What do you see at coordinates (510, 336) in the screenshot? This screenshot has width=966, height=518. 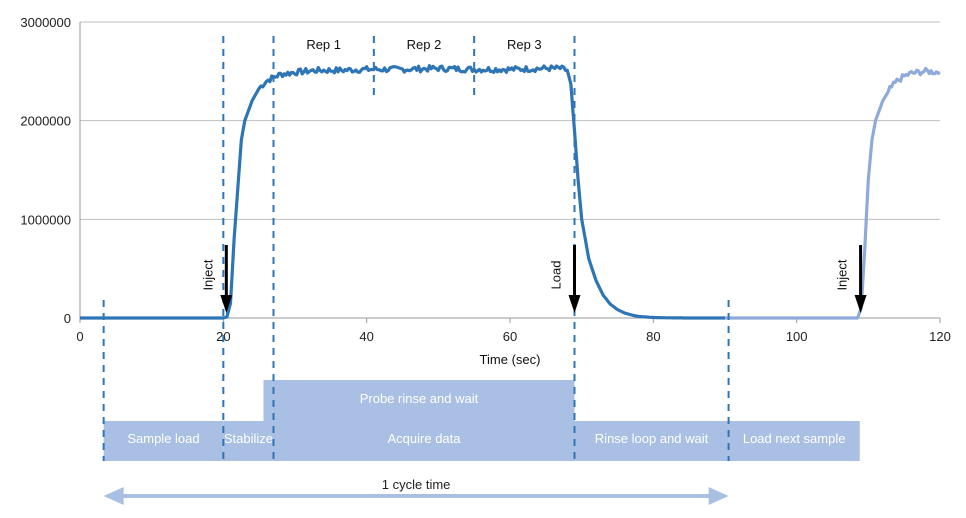 I see `x-tick-label: 60` at bounding box center [510, 336].